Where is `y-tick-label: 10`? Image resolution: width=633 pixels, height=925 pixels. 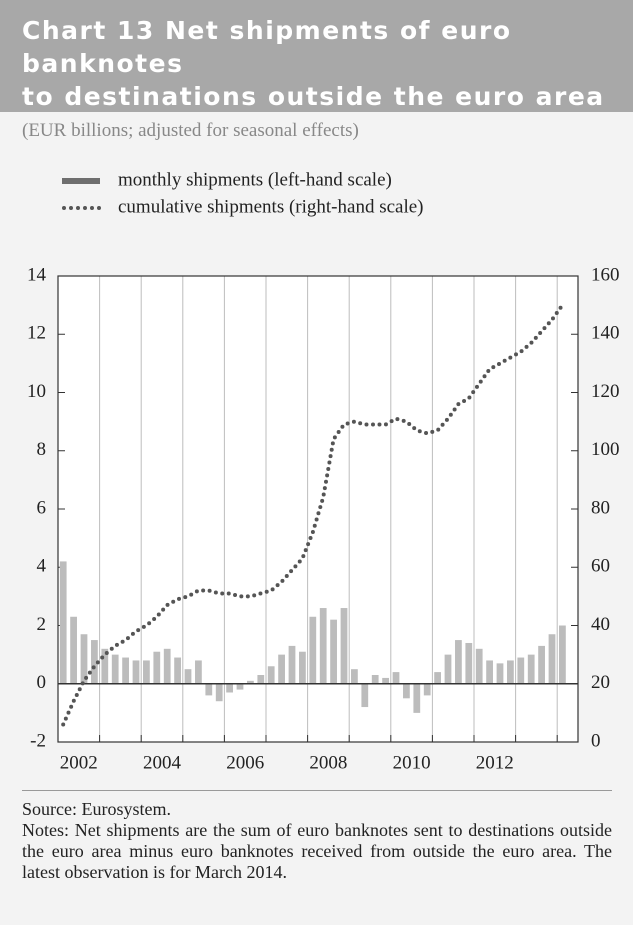
y-tick-label: 10 is located at coordinates (36, 391).